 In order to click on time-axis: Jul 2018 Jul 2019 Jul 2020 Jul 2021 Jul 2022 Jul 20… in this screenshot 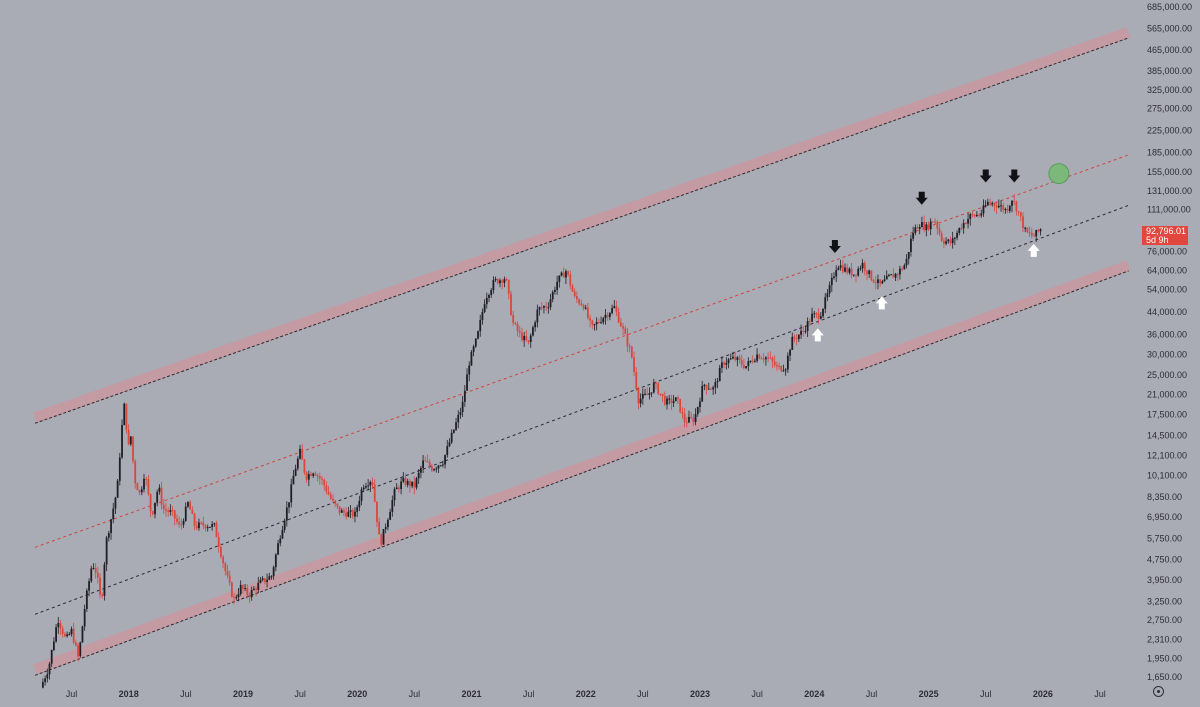, I will do `click(586, 694)`.